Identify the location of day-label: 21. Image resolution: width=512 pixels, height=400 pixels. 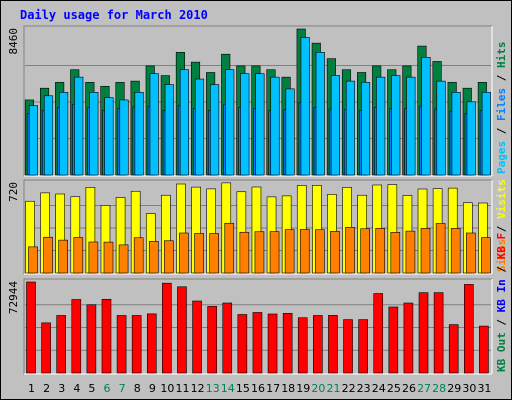
(333, 388).